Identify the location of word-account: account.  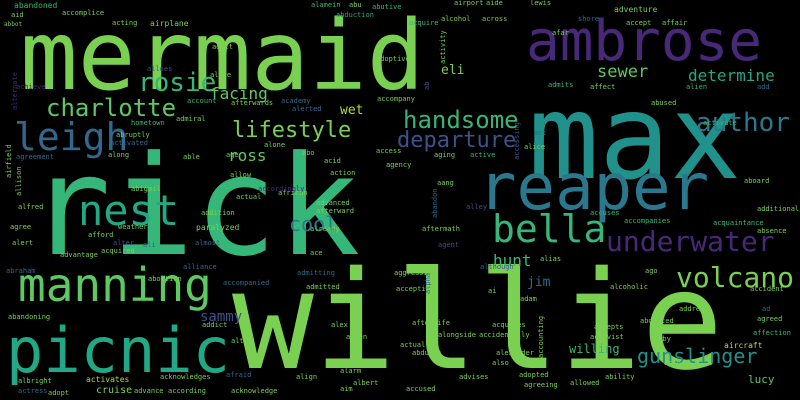
(202, 101).